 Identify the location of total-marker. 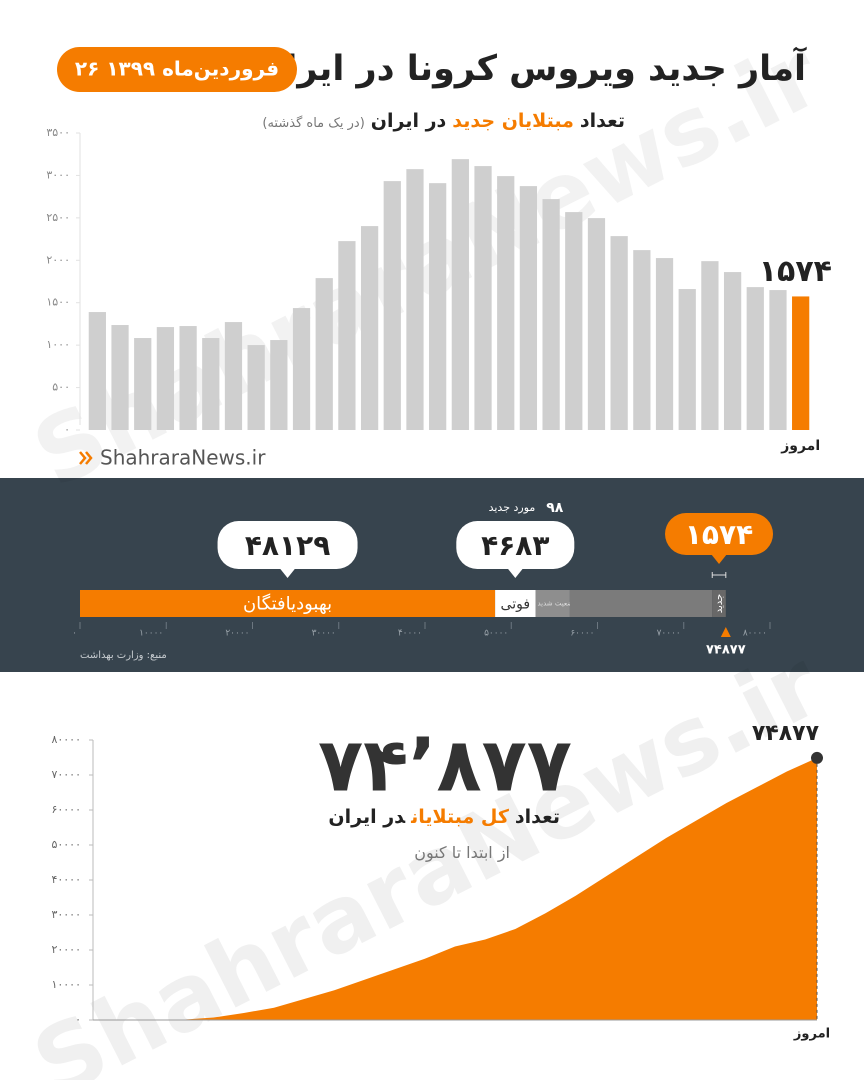
(725, 632).